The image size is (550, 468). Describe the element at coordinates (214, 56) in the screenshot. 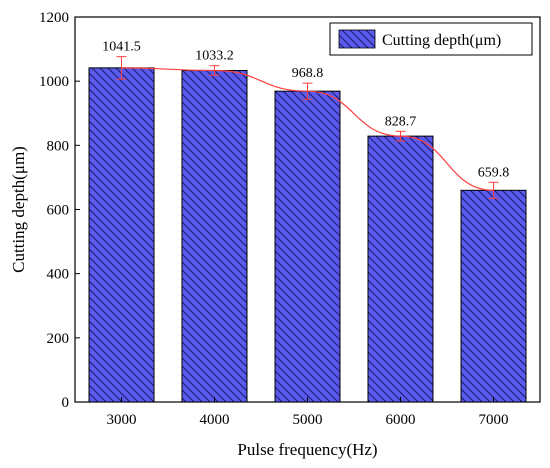

I see `value-label-4000: 1033.2` at that location.